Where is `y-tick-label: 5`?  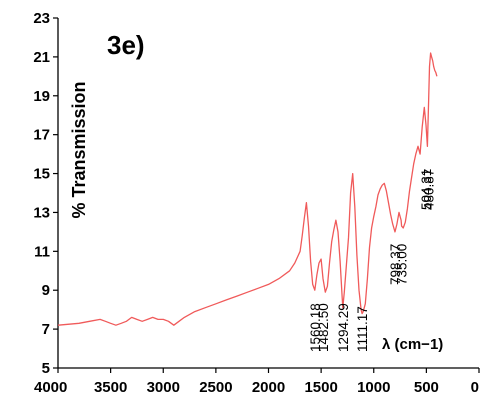 y-tick-label: 5 is located at coordinates (46, 368).